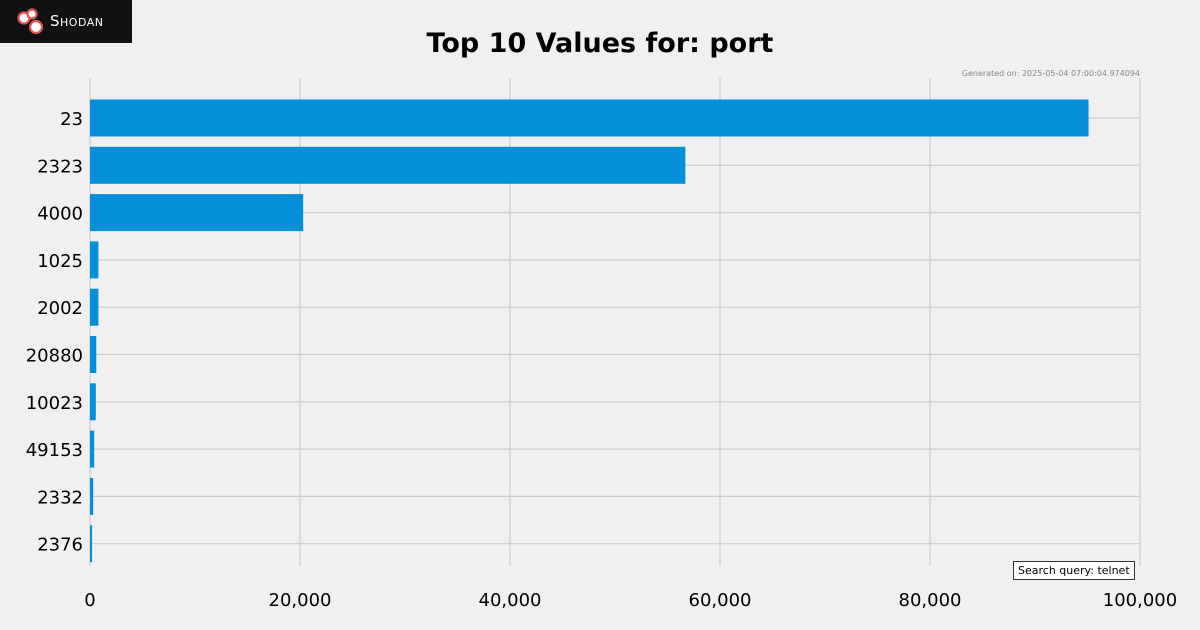  What do you see at coordinates (930, 600) in the screenshot?
I see `x-tick-label: 80,000` at bounding box center [930, 600].